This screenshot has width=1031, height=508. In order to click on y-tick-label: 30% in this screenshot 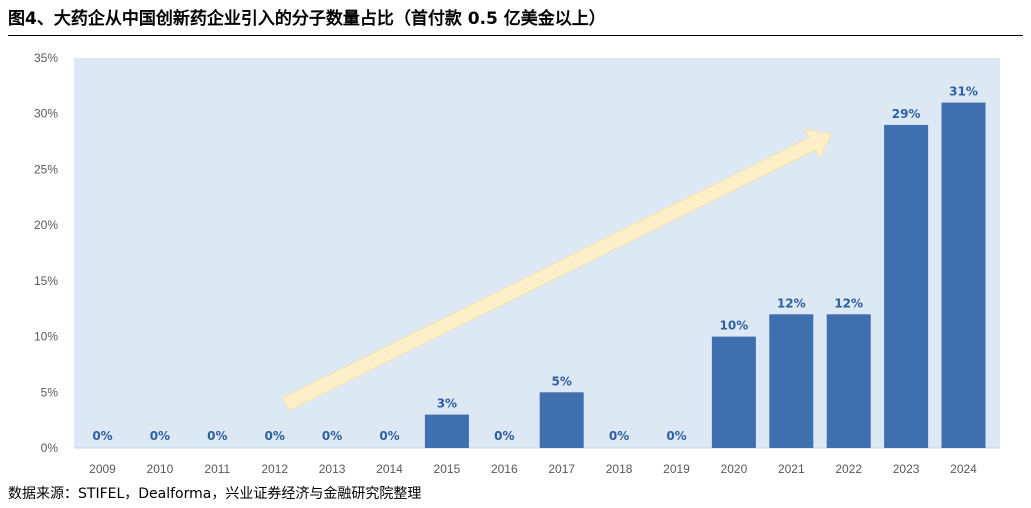, I will do `click(46, 114)`.